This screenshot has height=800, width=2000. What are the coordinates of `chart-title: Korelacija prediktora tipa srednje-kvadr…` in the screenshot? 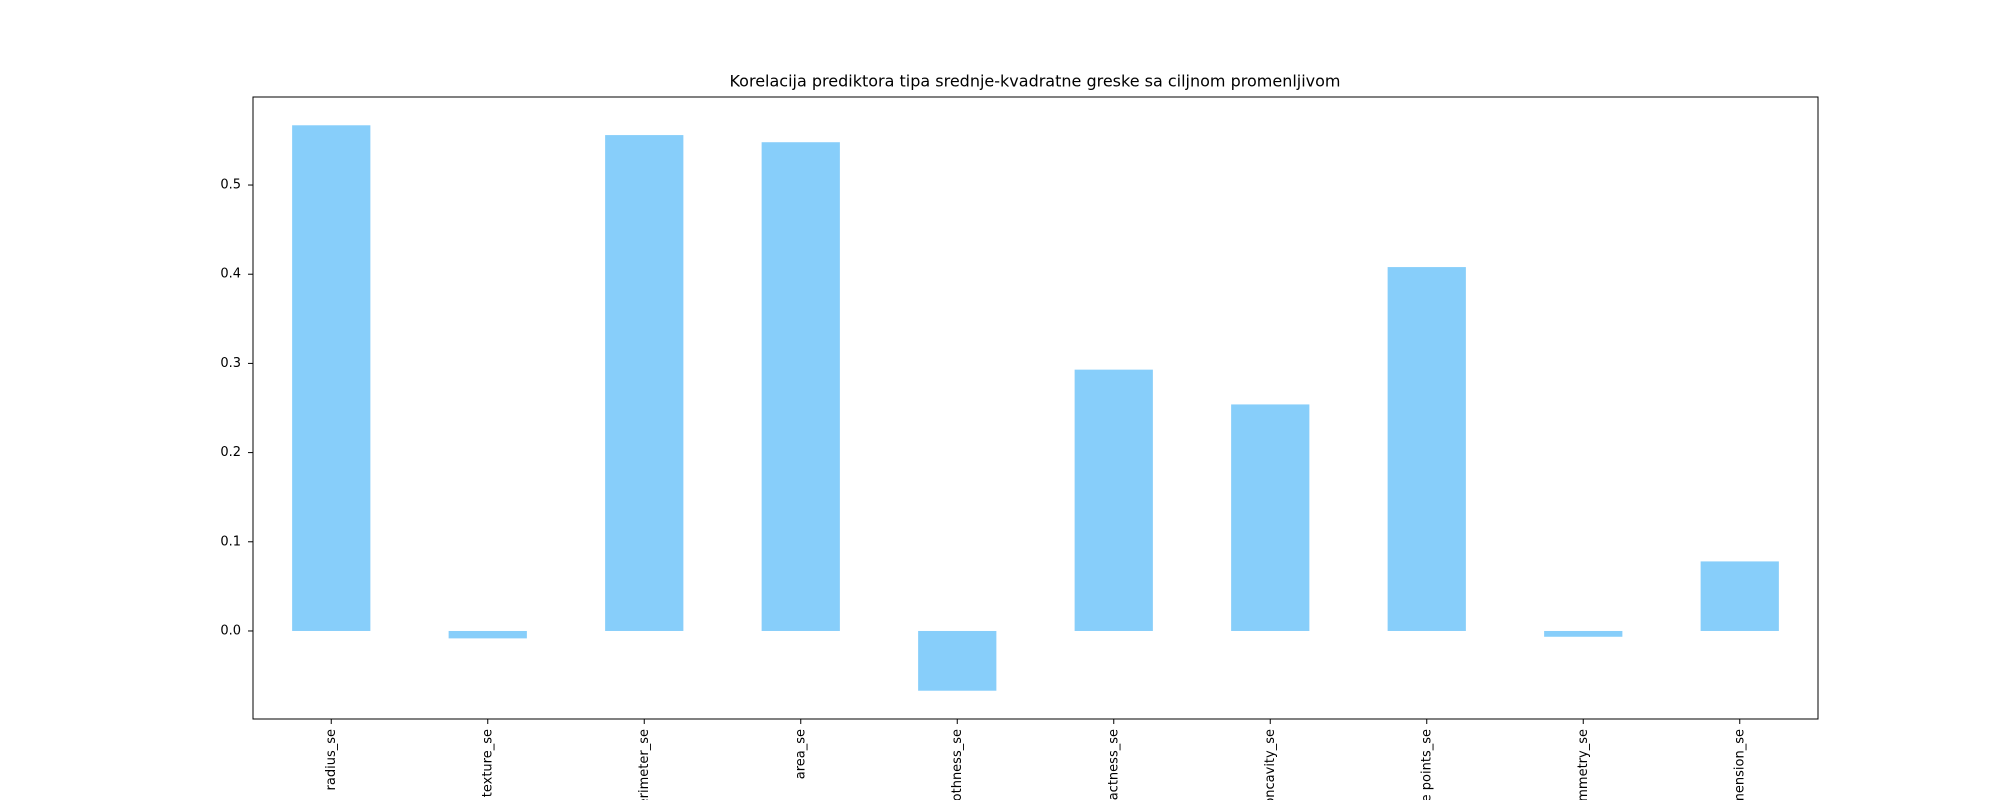 It's located at (1034, 81).